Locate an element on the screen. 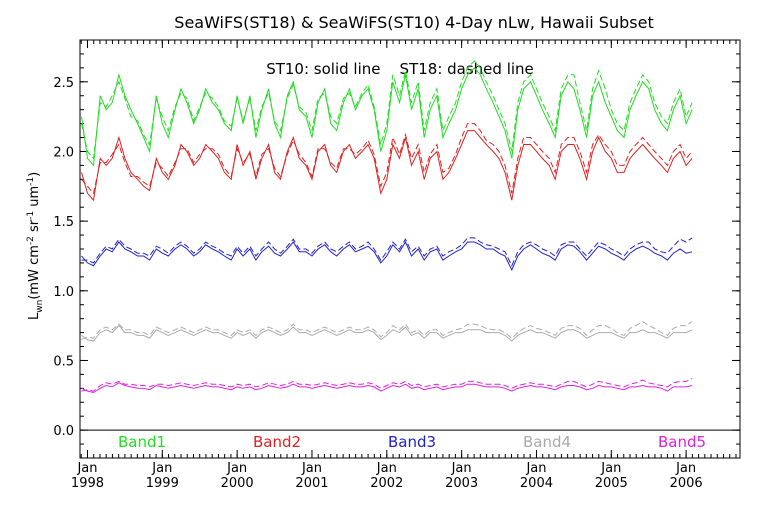  x-tick-year: 2000 is located at coordinates (237, 483).